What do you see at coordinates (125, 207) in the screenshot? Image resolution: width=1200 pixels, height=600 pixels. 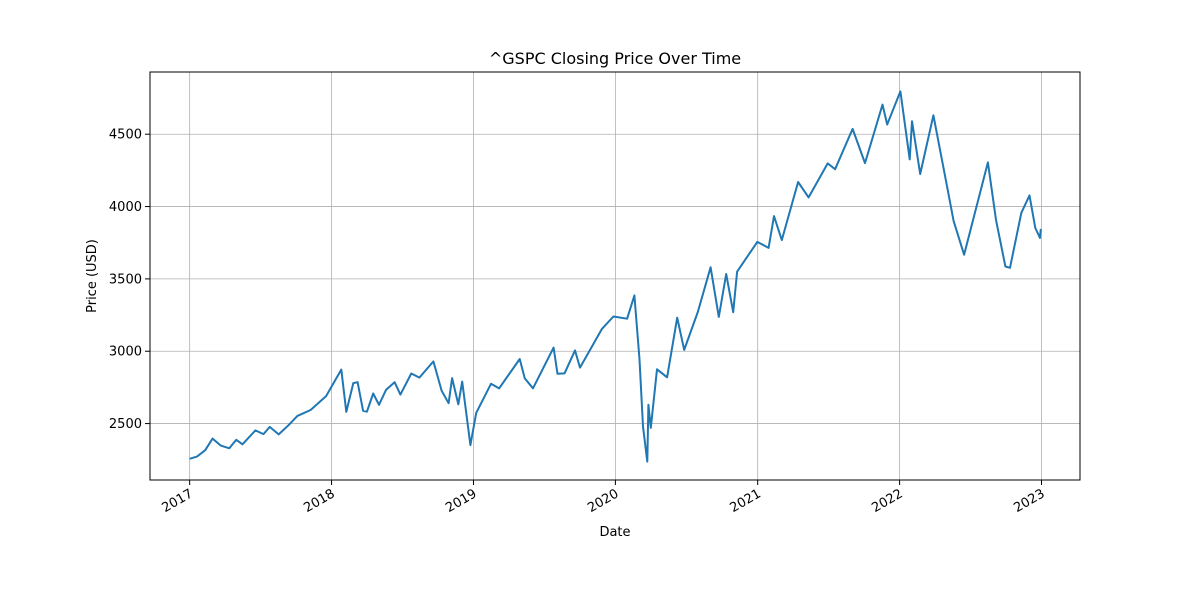 I see `y-tick-label: 4000` at bounding box center [125, 207].